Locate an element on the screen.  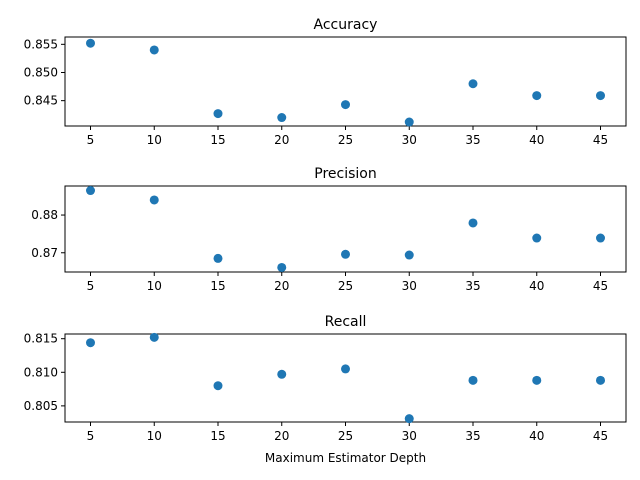
accuracy-x-tick-label: 15 is located at coordinates (217, 140).